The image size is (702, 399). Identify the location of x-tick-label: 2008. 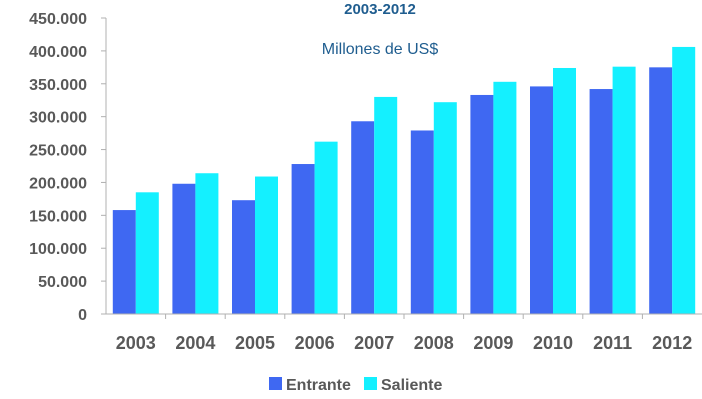
(434, 343).